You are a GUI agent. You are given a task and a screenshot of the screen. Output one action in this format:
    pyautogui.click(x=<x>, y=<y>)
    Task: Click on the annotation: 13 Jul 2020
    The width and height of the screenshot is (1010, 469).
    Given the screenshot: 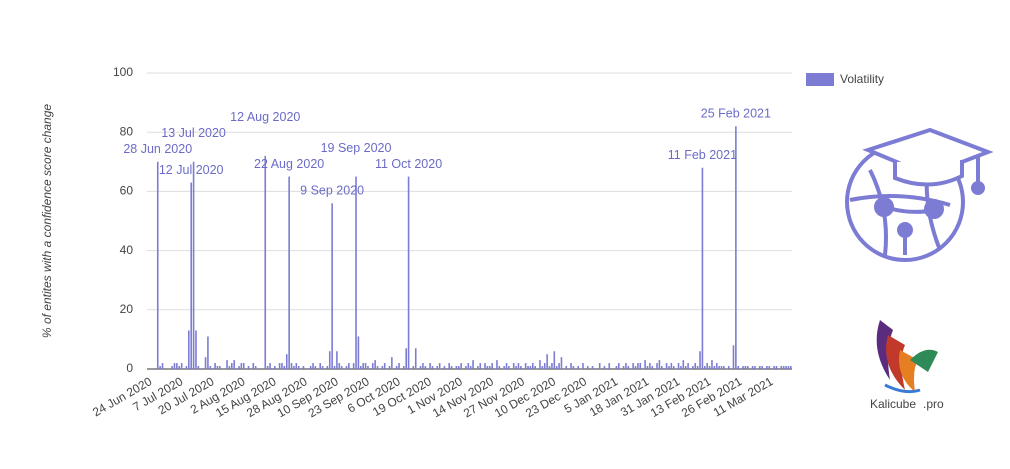 What is the action you would take?
    pyautogui.click(x=193, y=133)
    